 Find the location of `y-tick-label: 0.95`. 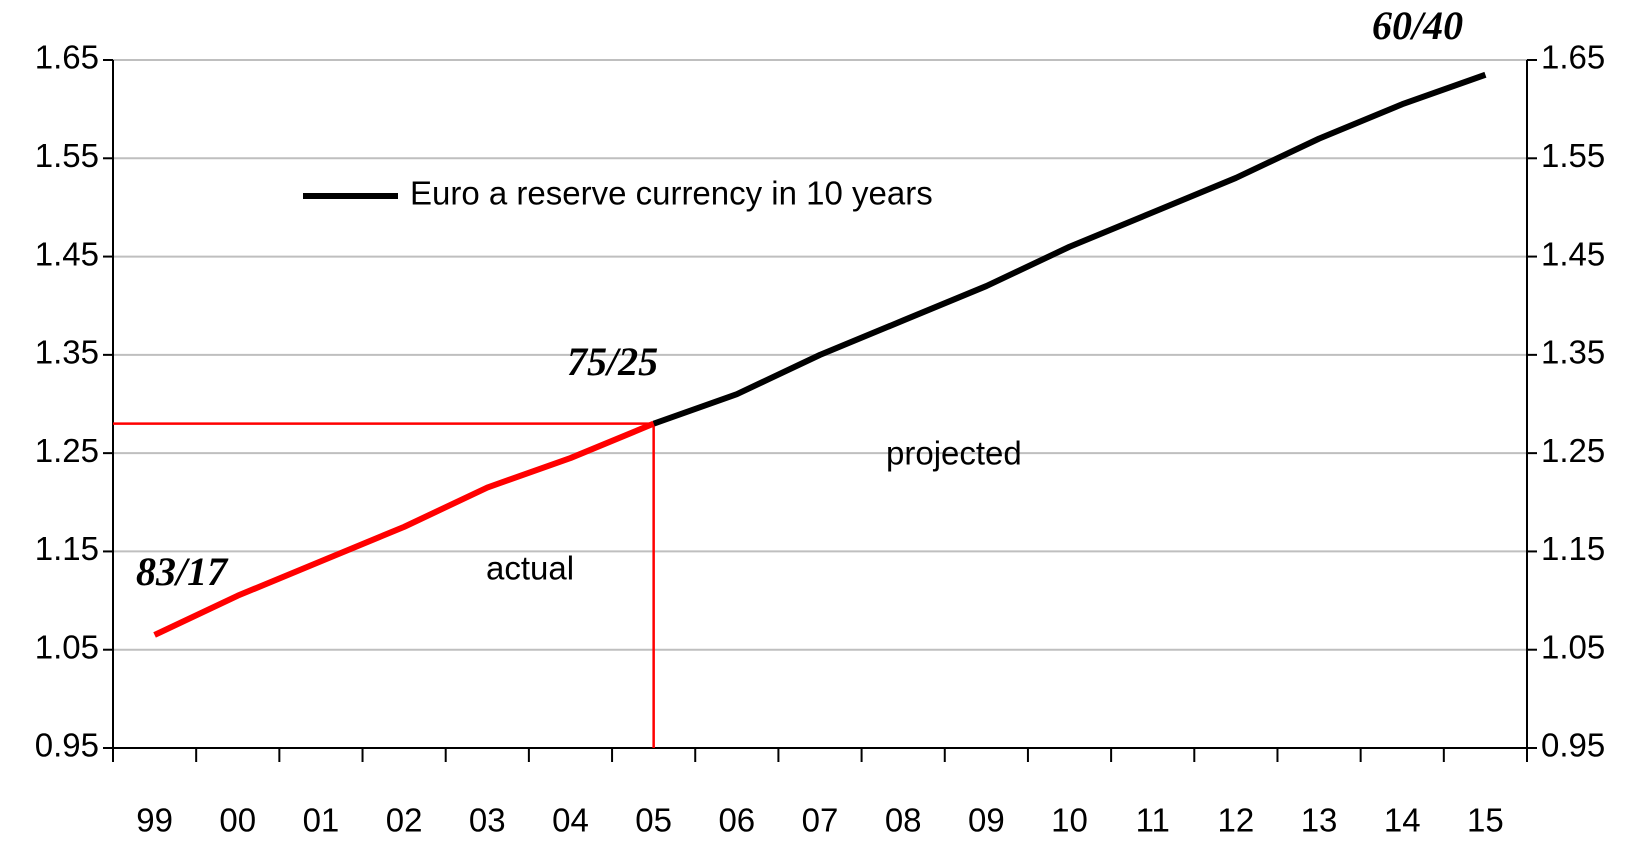

y-tick-label: 0.95 is located at coordinates (67, 745).